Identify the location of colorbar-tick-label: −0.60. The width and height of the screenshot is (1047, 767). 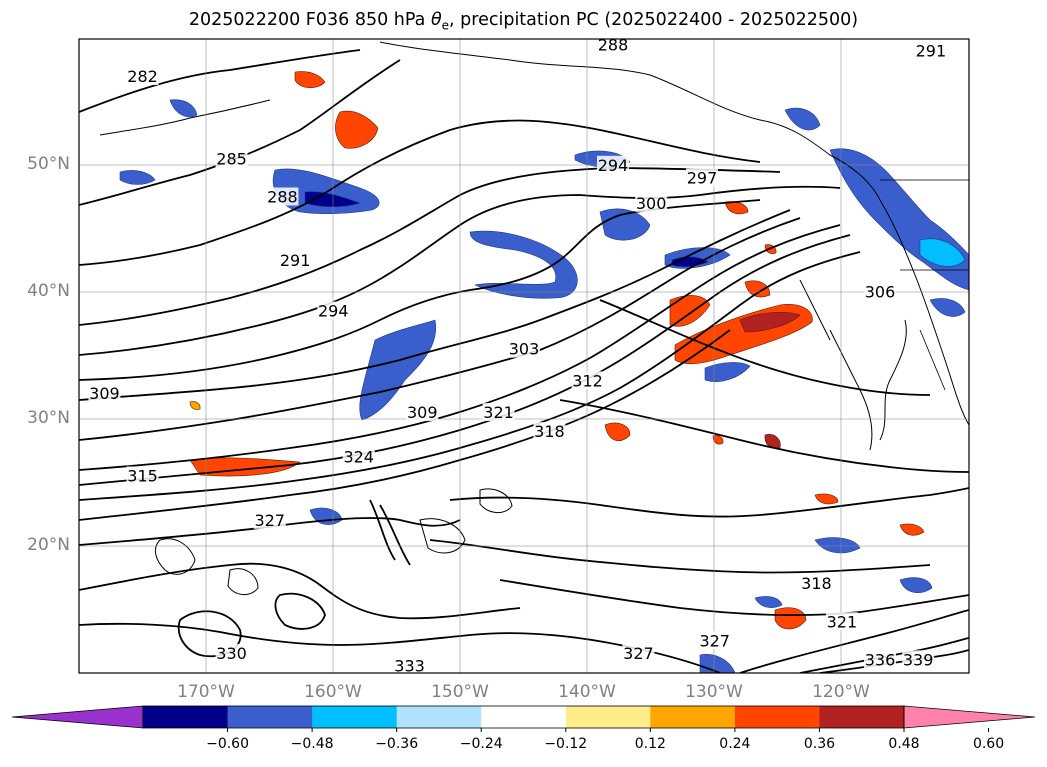
(227, 744).